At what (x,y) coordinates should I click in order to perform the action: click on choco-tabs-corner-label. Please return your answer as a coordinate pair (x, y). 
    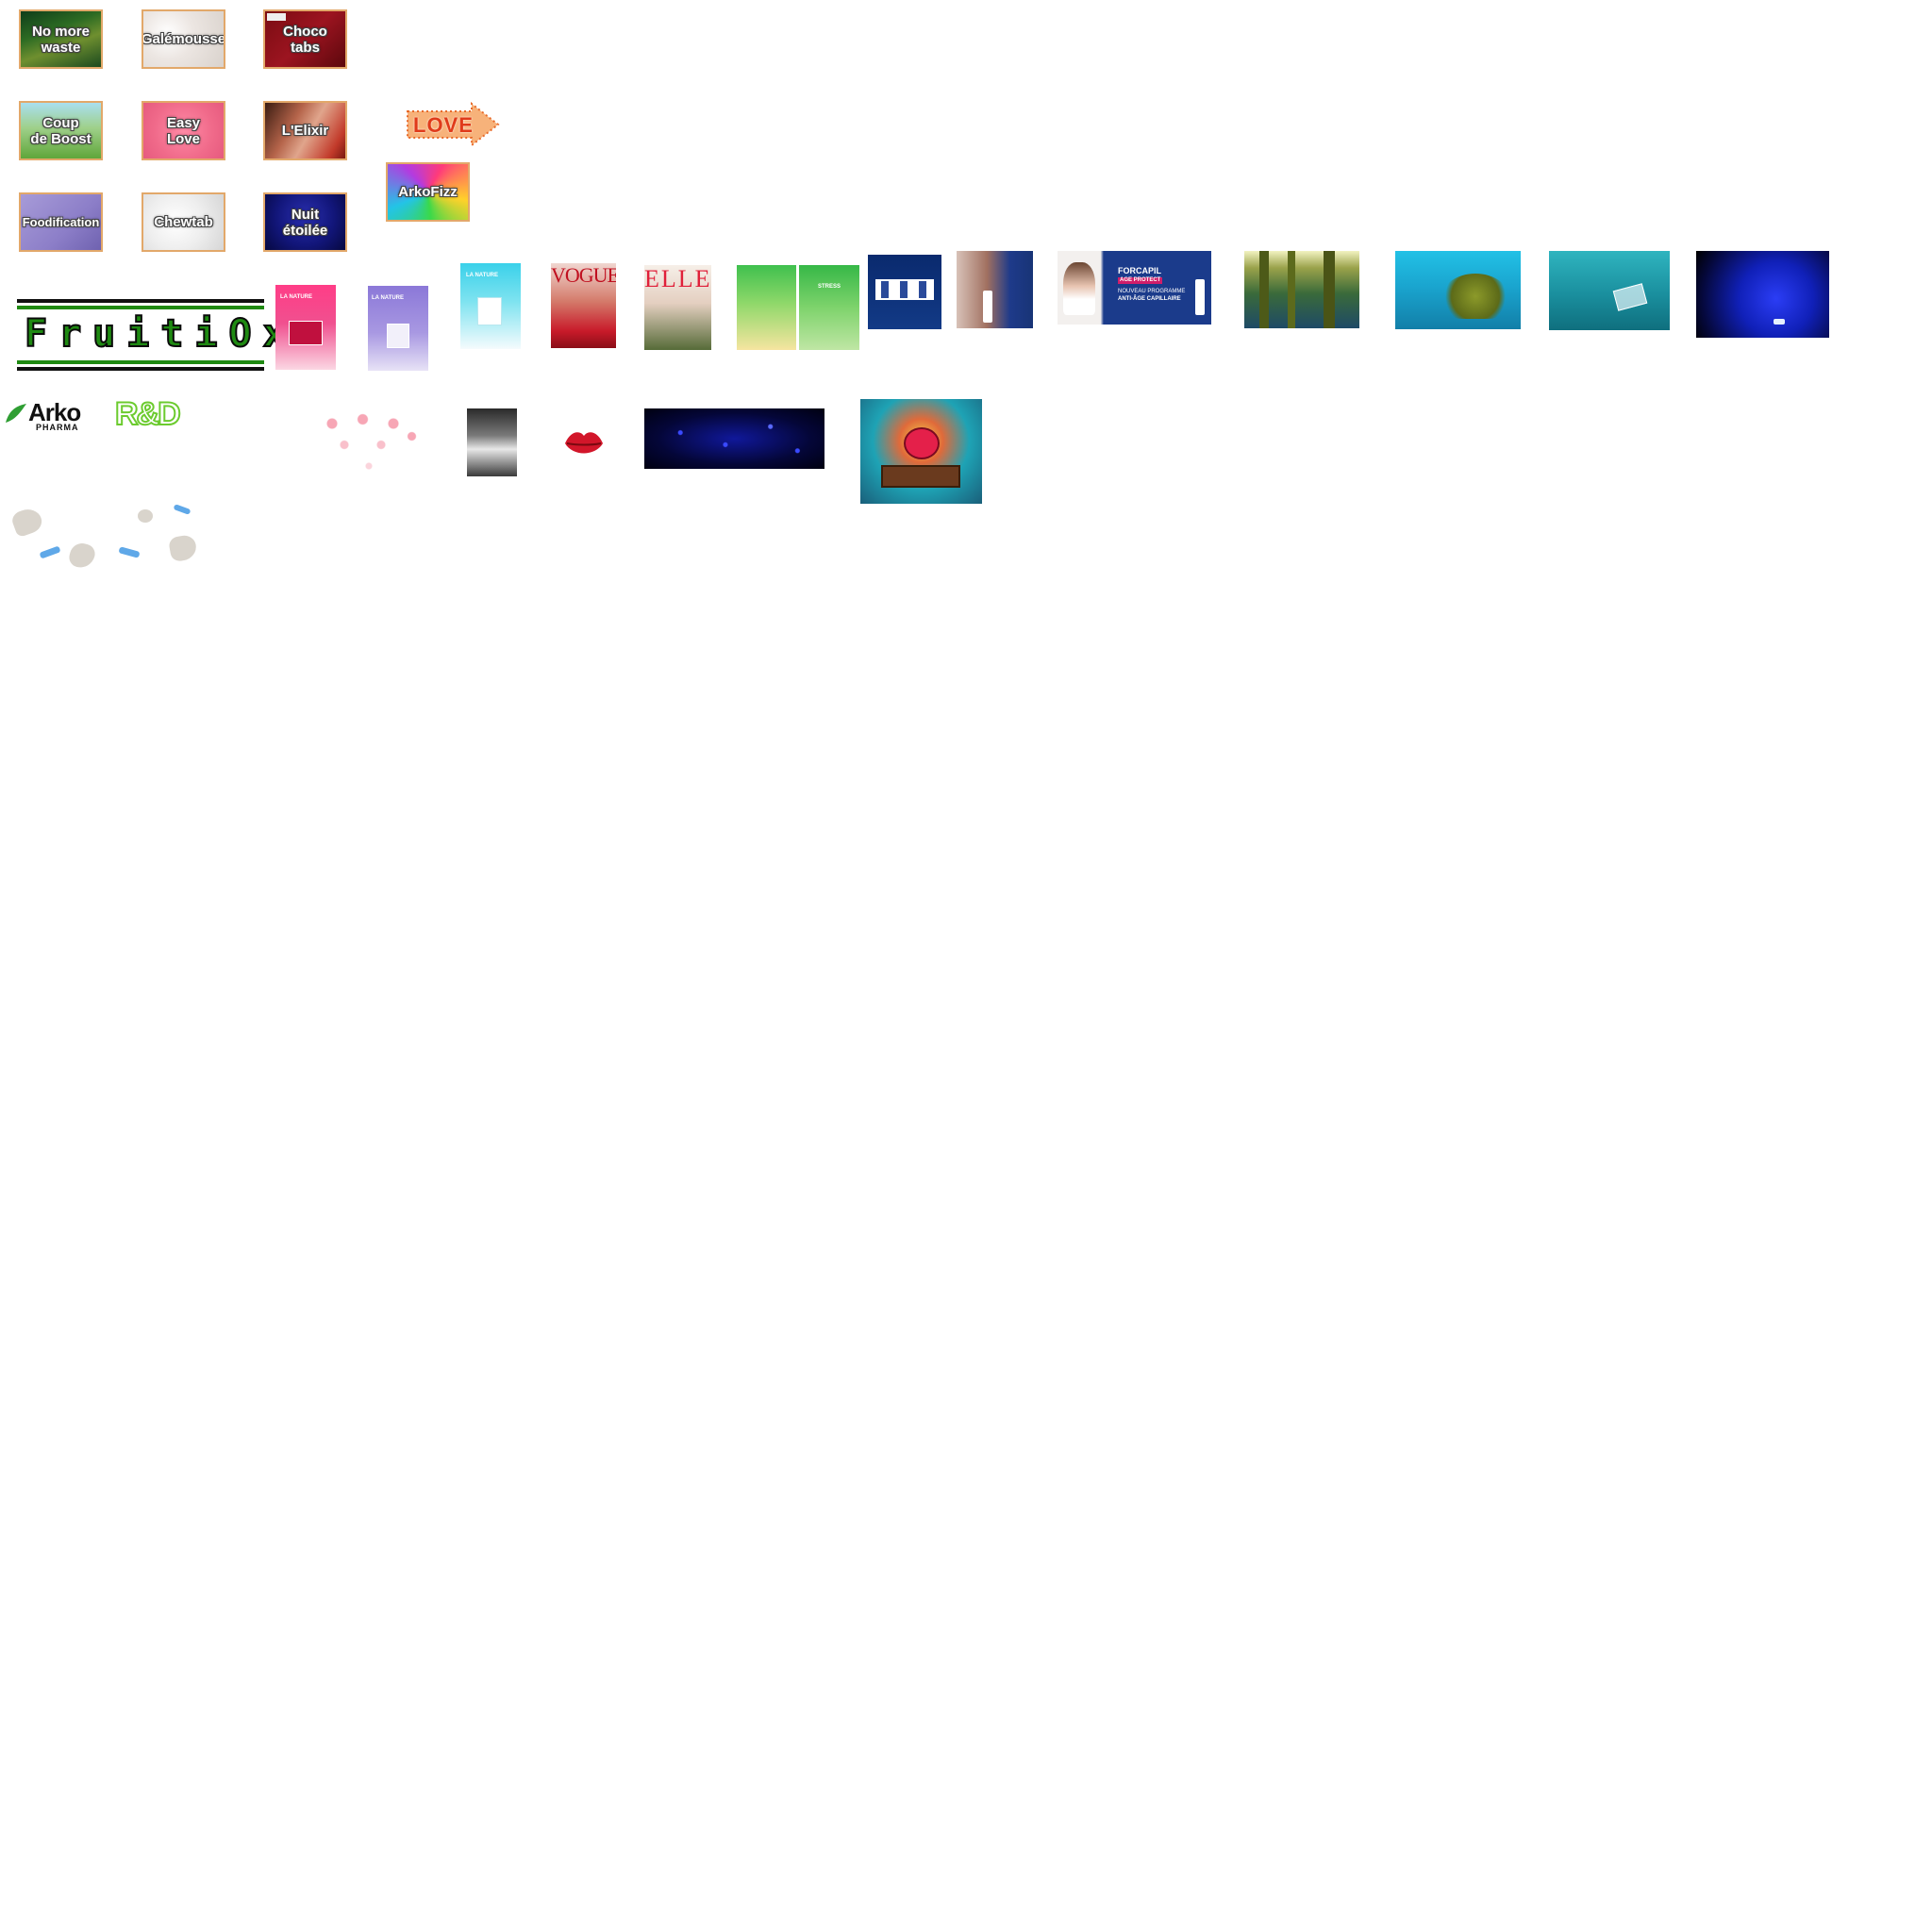
    Looking at the image, I should click on (276, 17).